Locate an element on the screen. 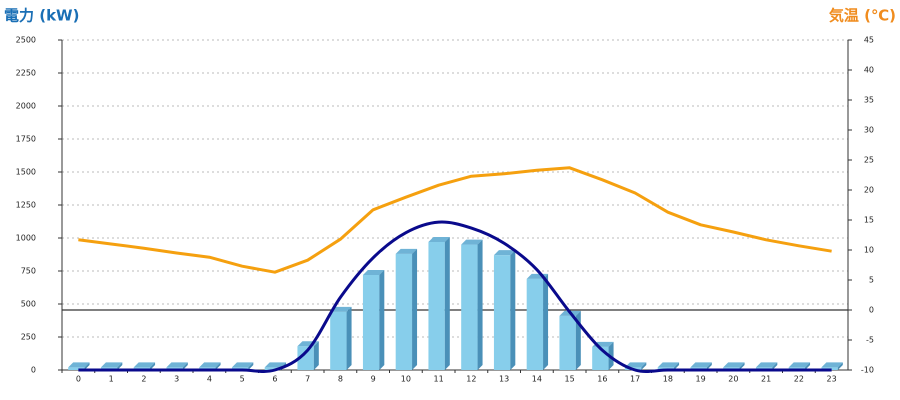  y-tick-label: 500 is located at coordinates (28, 304).